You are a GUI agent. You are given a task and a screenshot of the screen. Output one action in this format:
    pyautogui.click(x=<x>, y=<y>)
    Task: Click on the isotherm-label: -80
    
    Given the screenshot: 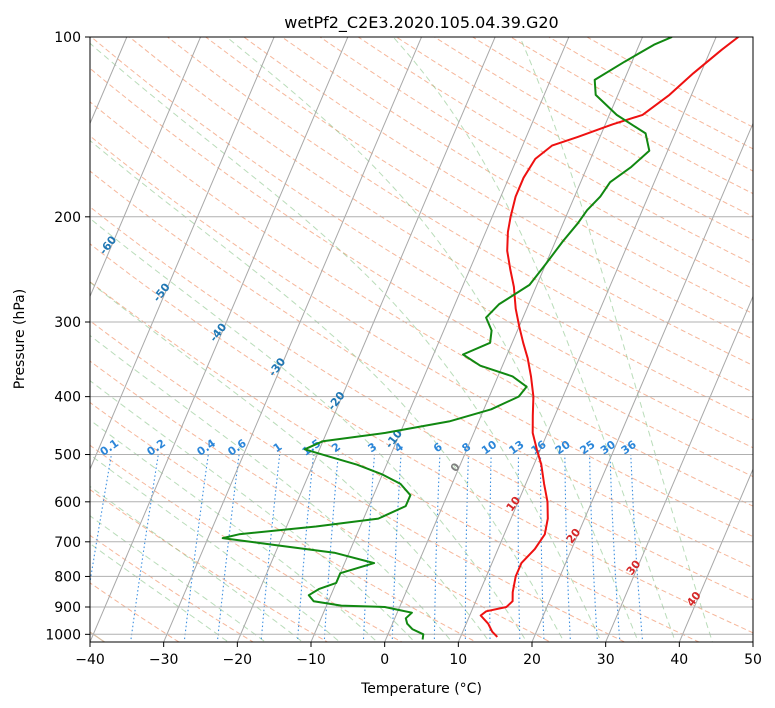 What is the action you would take?
    pyautogui.click(x=6, y=148)
    